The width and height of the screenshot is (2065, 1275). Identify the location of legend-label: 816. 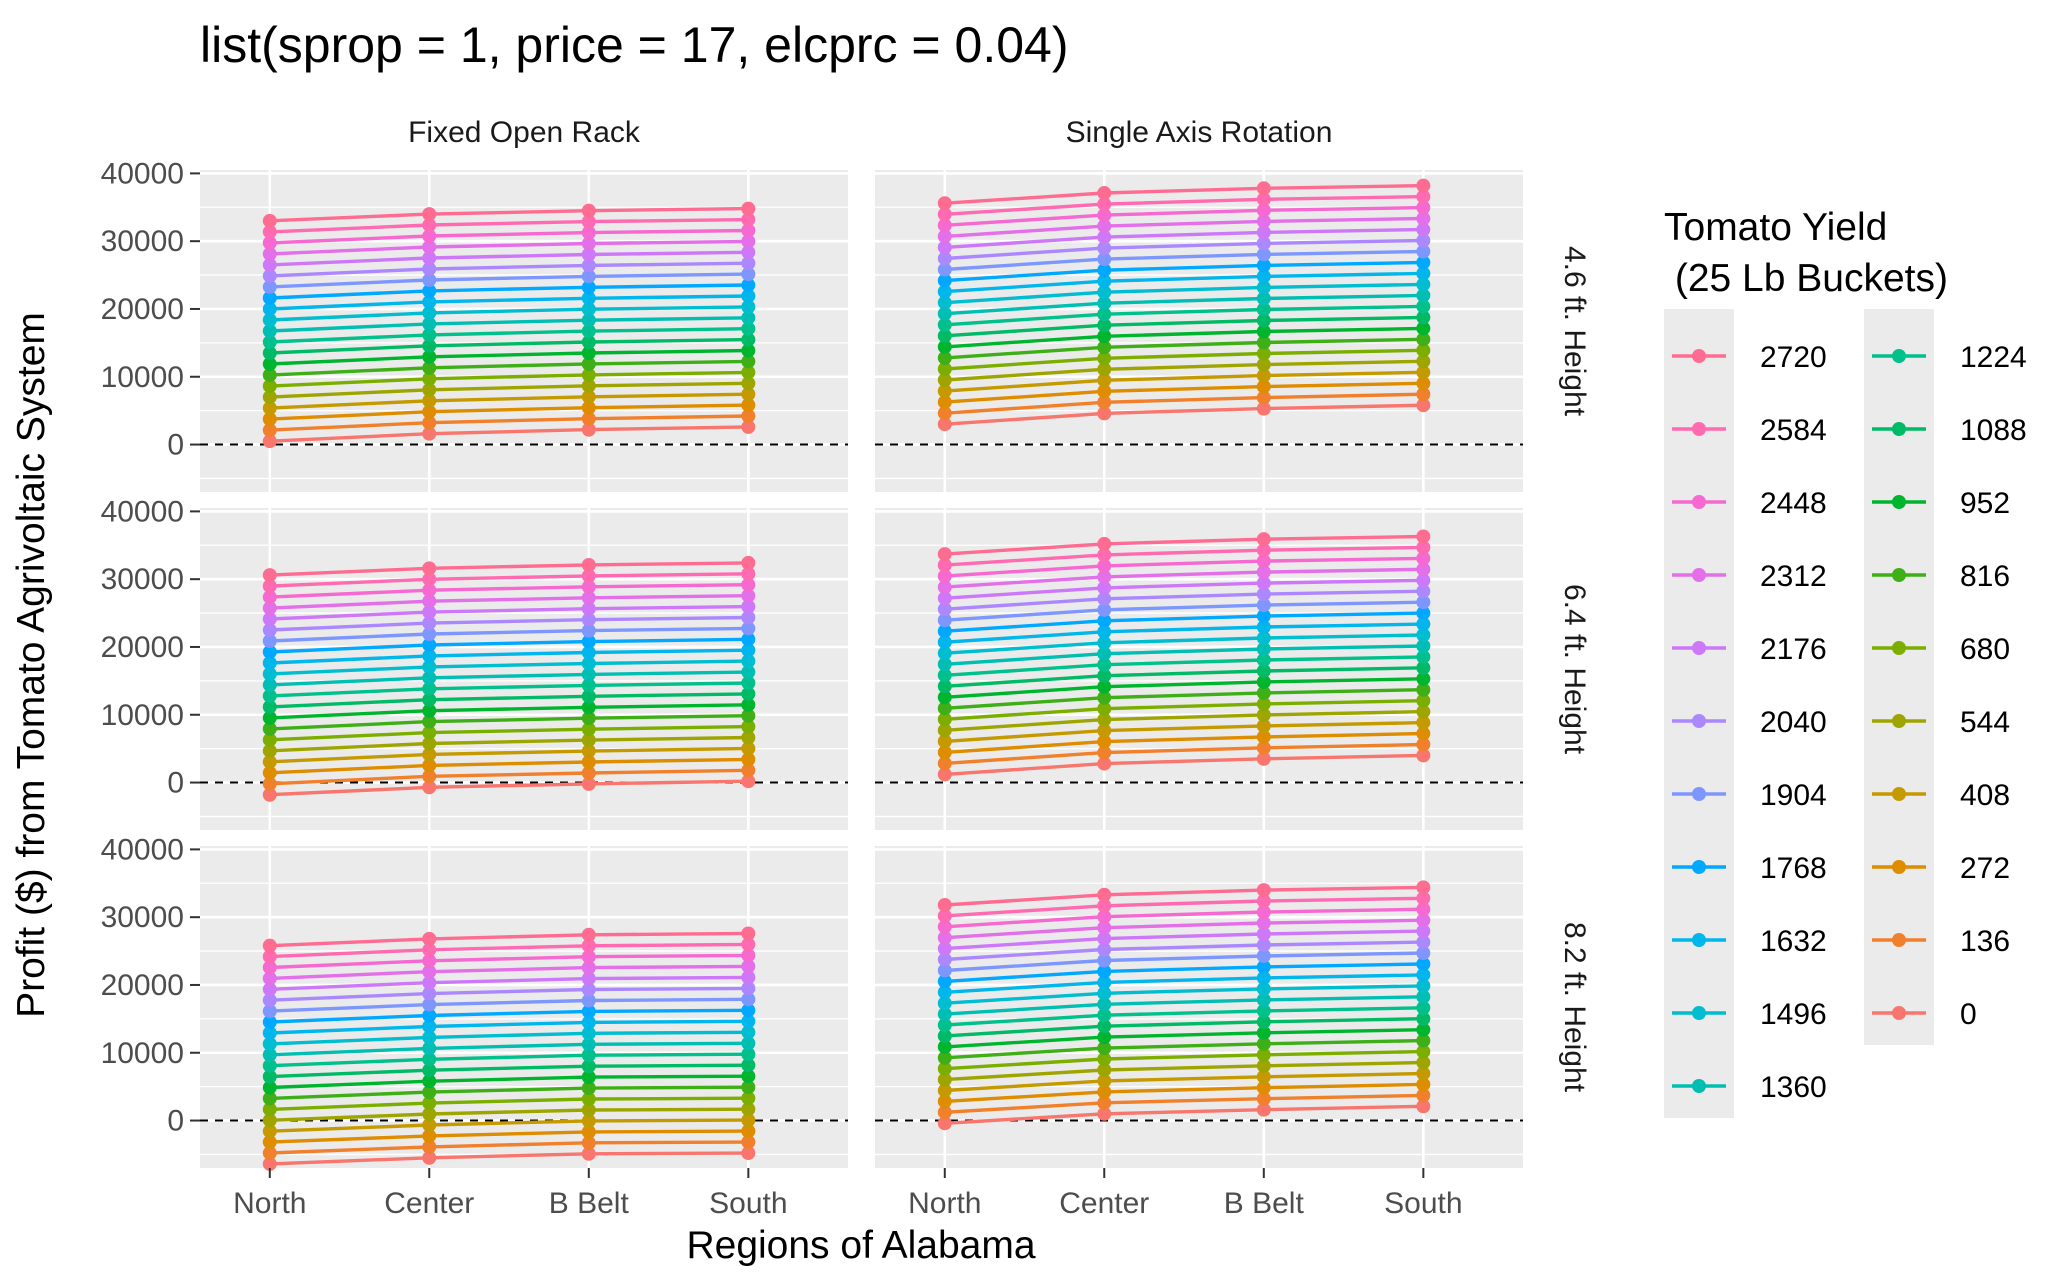
(1985, 576).